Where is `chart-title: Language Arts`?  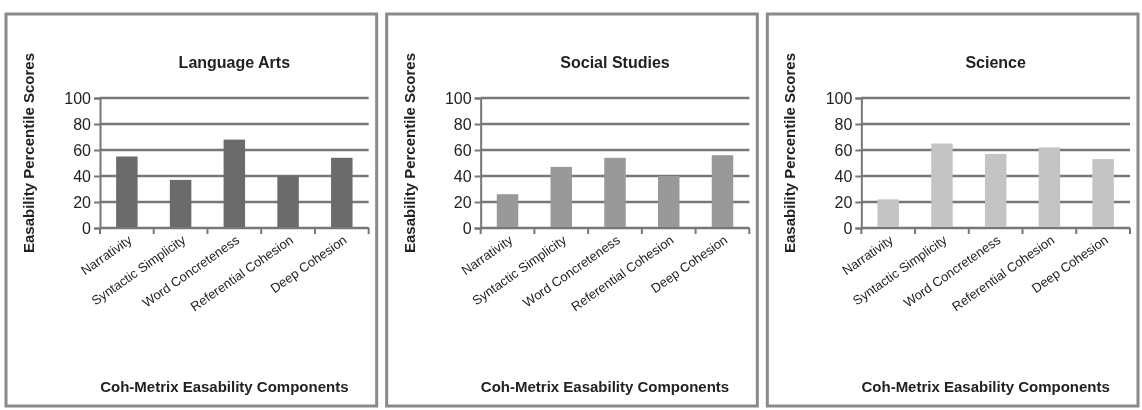 chart-title: Language Arts is located at coordinates (234, 62).